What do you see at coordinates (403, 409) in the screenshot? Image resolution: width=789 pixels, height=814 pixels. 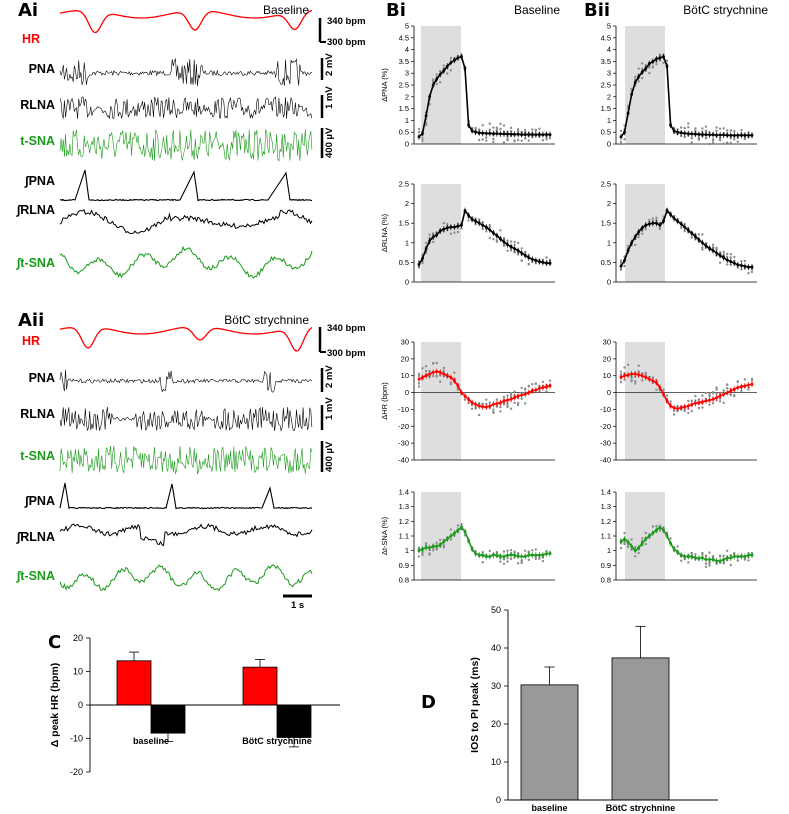 I see `bi-tick-label: -10` at bounding box center [403, 409].